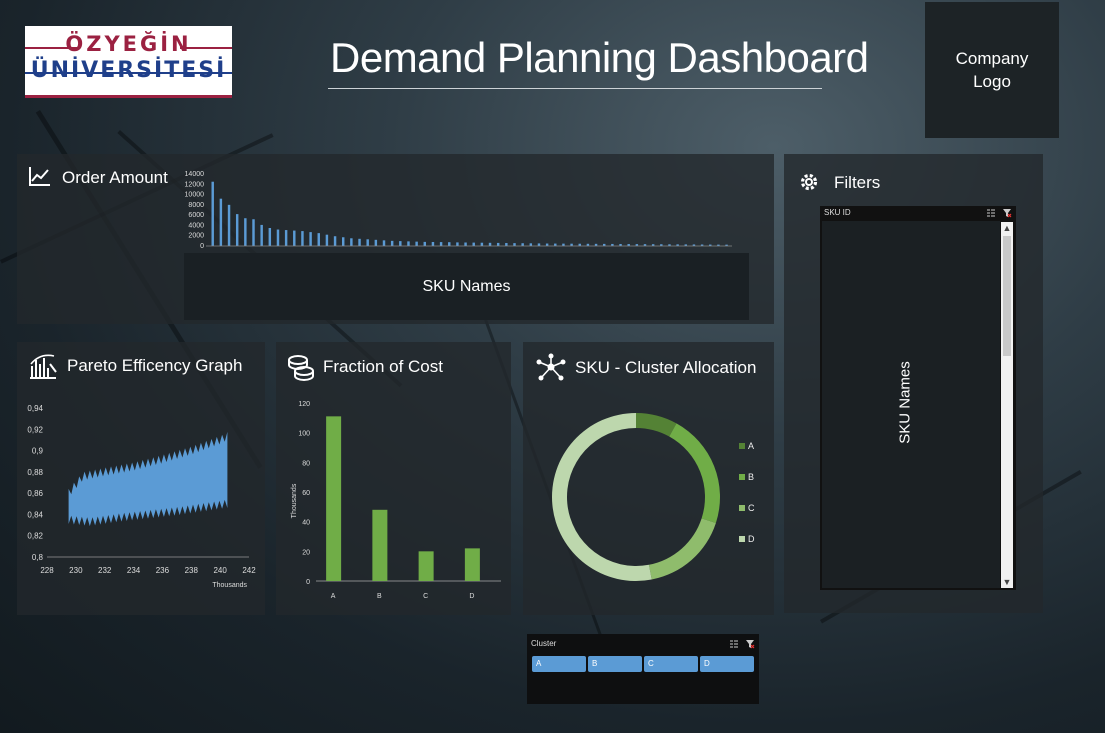 Image resolution: width=1105 pixels, height=733 pixels. Describe the element at coordinates (425, 596) in the screenshot. I see `cost-x-tick: C` at that location.